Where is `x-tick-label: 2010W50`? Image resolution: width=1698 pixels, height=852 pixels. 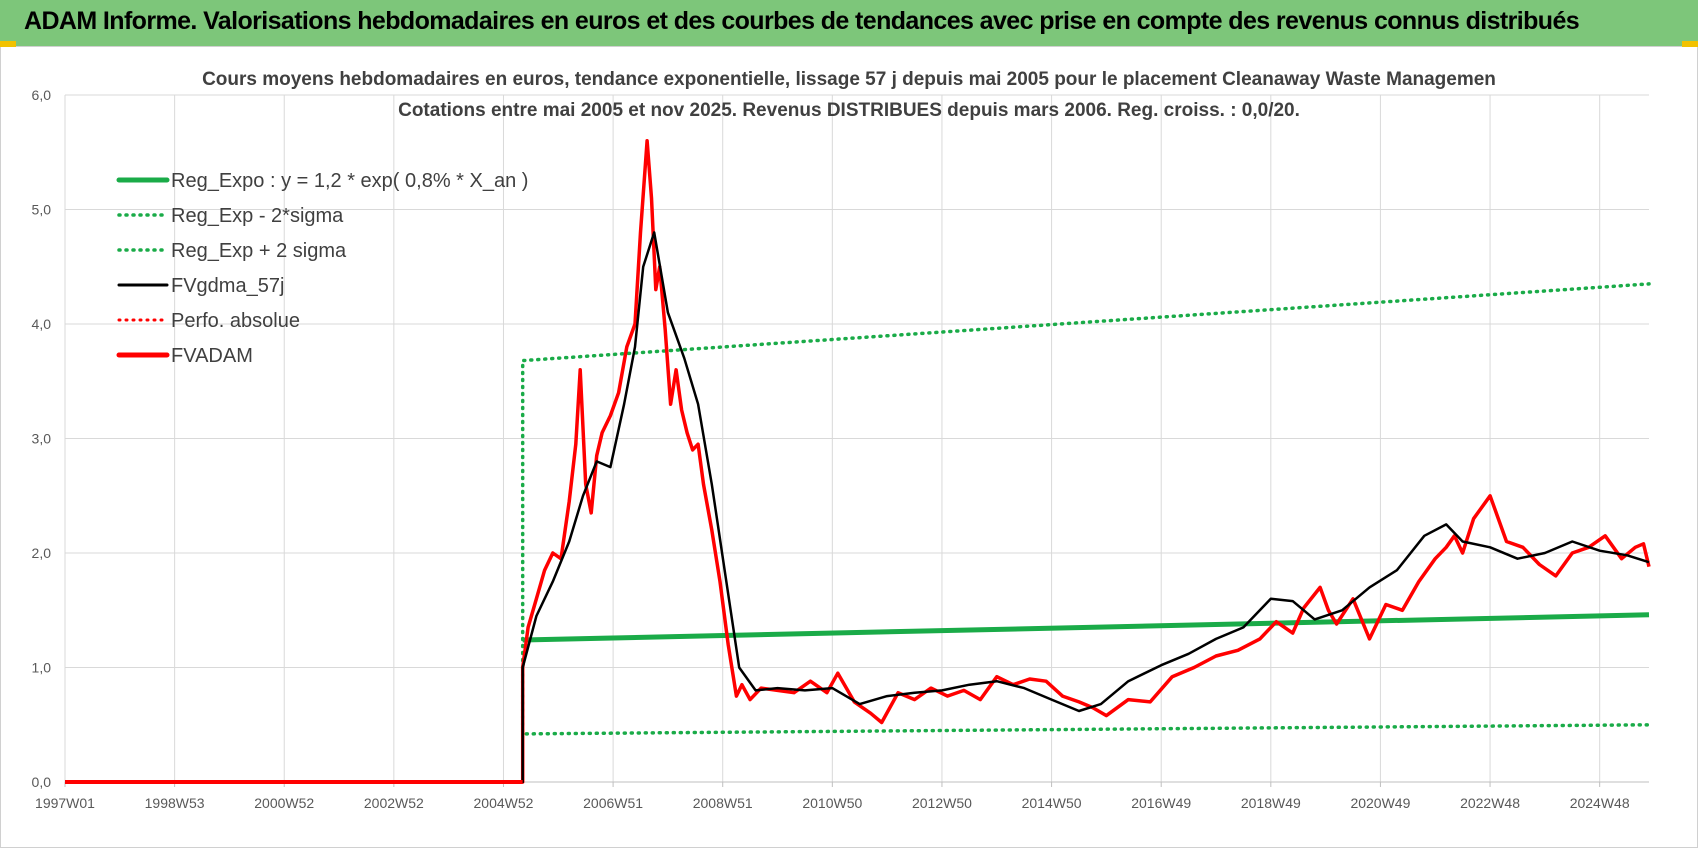 x-tick-label: 2010W50 is located at coordinates (832, 803).